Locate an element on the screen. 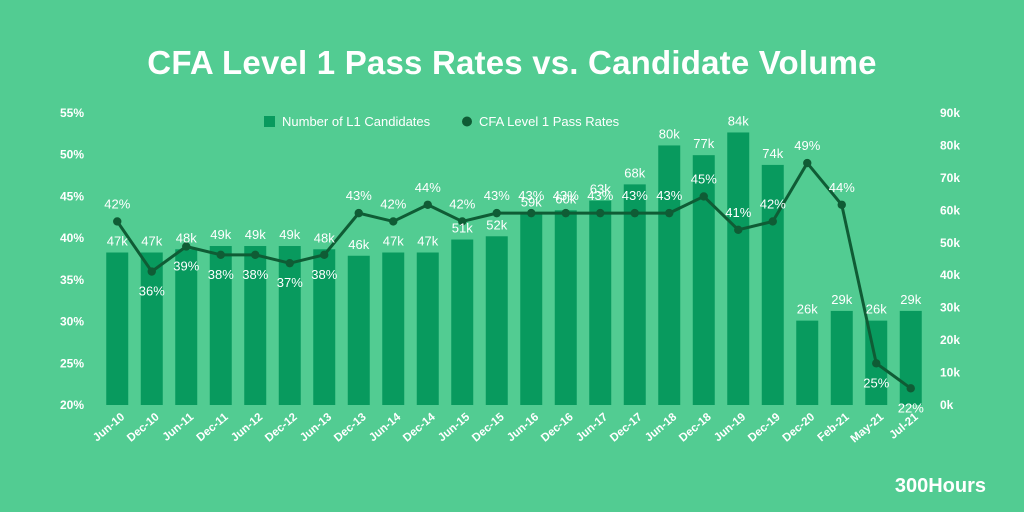 The image size is (1024, 512). x-tick-label: Jun-18 is located at coordinates (661, 427).